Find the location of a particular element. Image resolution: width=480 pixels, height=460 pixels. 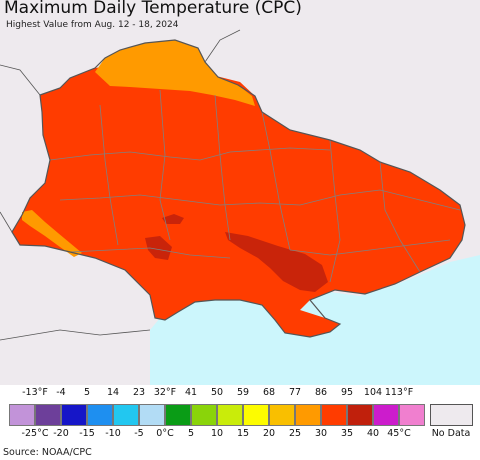

legend-fahrenheit-label: 41 is located at coordinates (191, 392).